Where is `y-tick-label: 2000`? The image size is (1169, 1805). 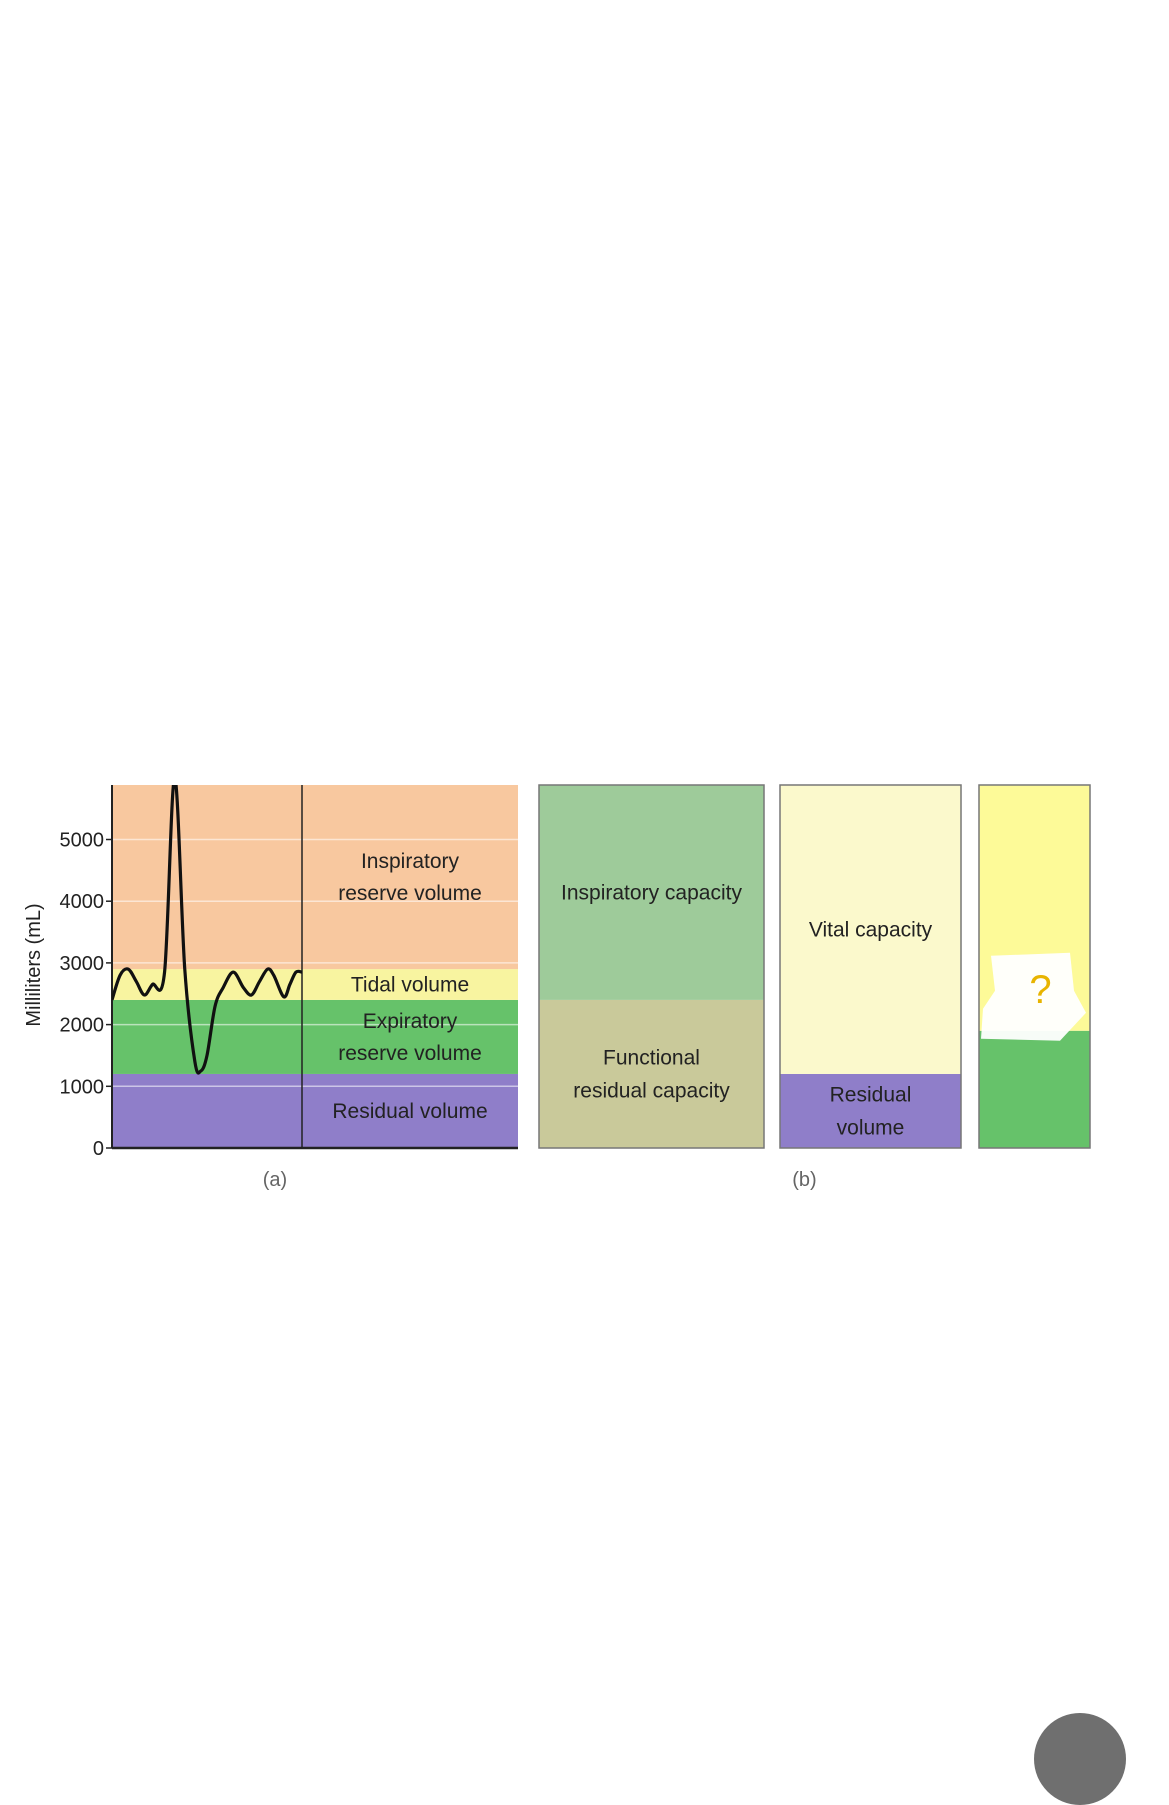 y-tick-label: 2000 is located at coordinates (82, 1026).